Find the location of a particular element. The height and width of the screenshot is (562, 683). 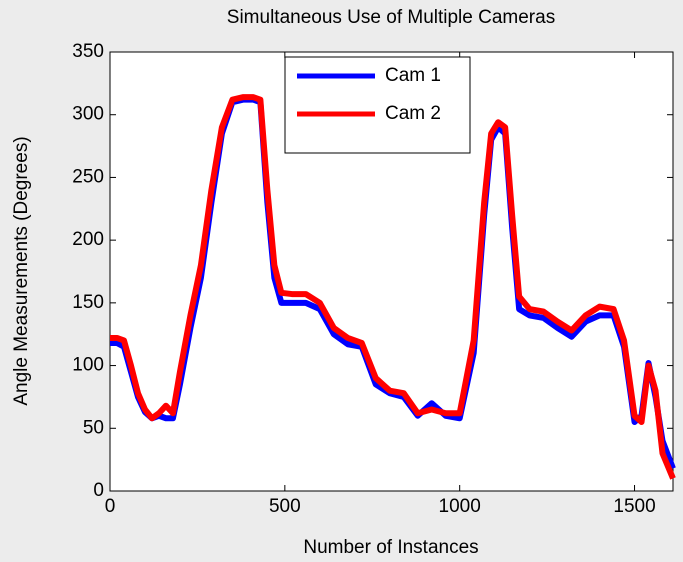

y-tick-label: 300 is located at coordinates (88, 114).